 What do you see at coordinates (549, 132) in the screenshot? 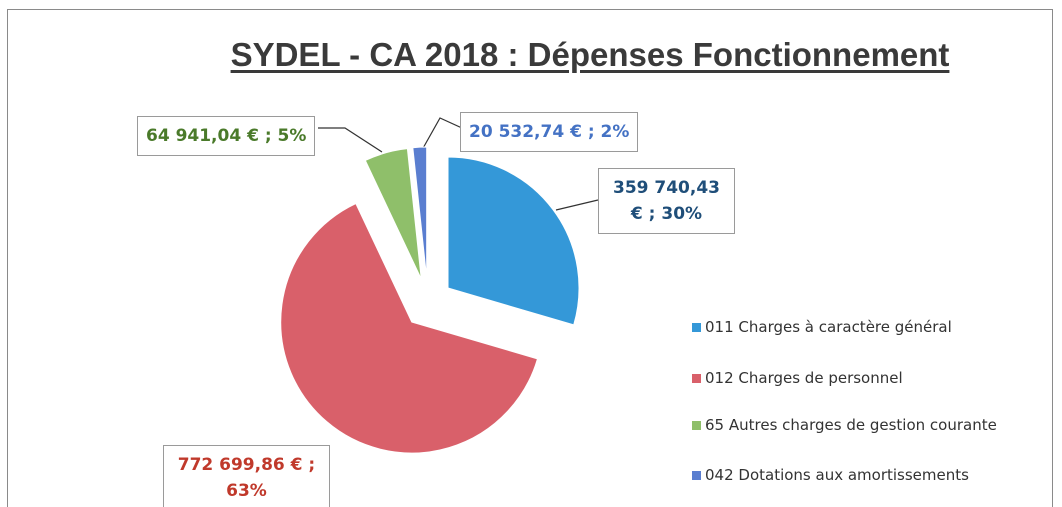
I see `data-label: 20 532,74 € ; 2%` at bounding box center [549, 132].